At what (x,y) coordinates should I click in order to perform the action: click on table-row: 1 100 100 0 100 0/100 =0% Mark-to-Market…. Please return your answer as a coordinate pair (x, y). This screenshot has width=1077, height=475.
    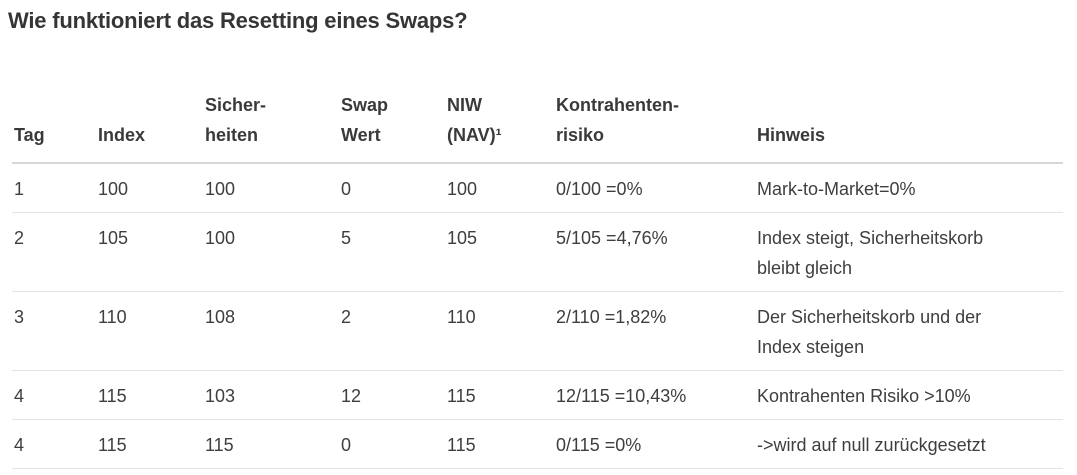
    Looking at the image, I should click on (537, 188).